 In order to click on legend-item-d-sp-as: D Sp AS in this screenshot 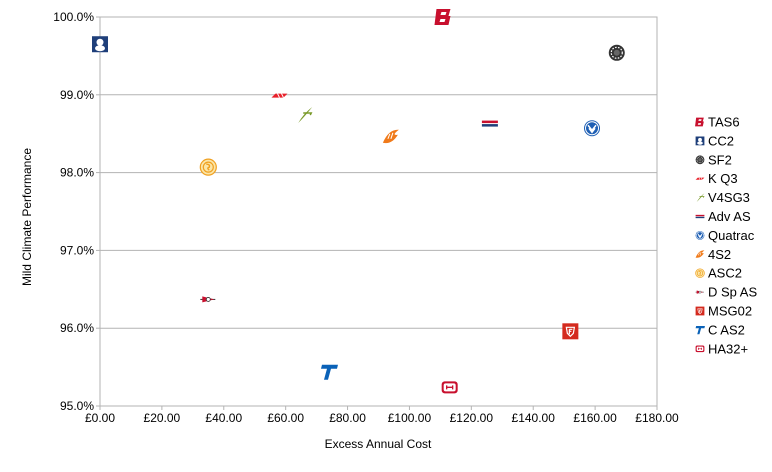, I will do `click(726, 292)`.